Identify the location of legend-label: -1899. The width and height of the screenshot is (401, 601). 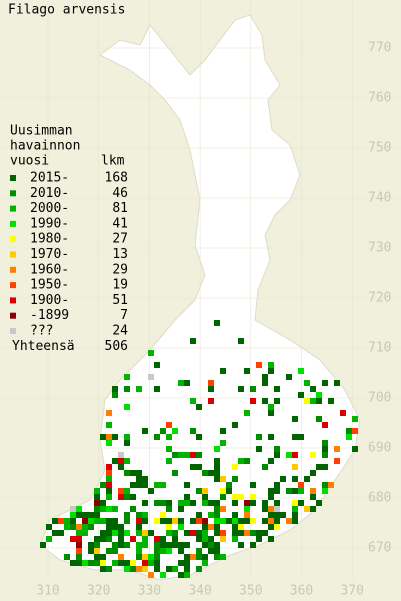
(49, 315).